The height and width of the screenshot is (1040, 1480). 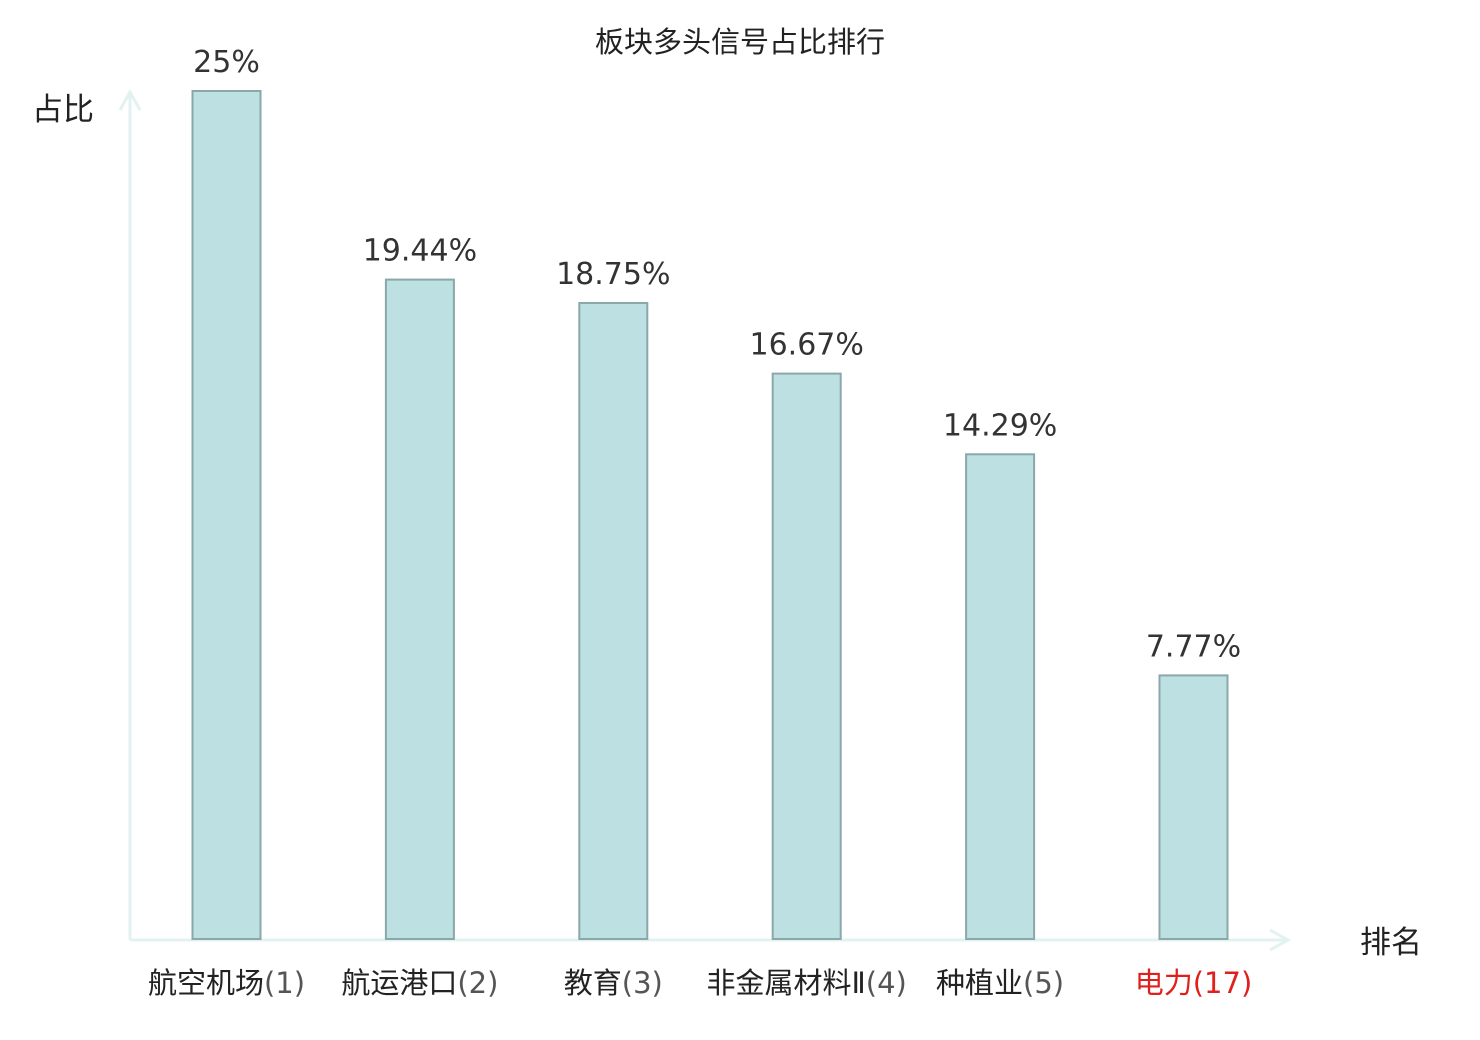 I want to click on category-label-6: 电力(17), so click(x=1194, y=983).